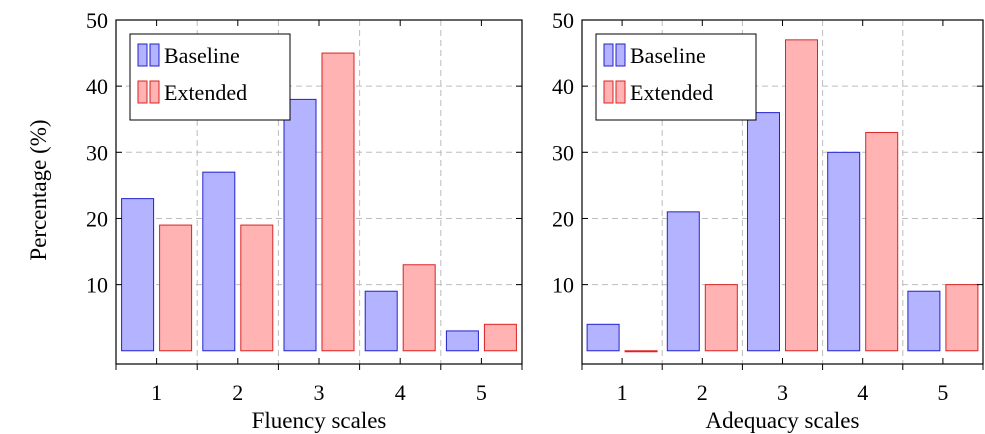 This screenshot has height=434, width=985. I want to click on x-axis-title: Adequacy scales, so click(783, 420).